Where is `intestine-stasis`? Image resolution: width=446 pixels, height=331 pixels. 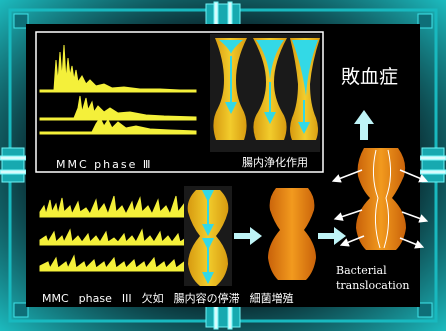
intestine-stasis is located at coordinates (208, 236).